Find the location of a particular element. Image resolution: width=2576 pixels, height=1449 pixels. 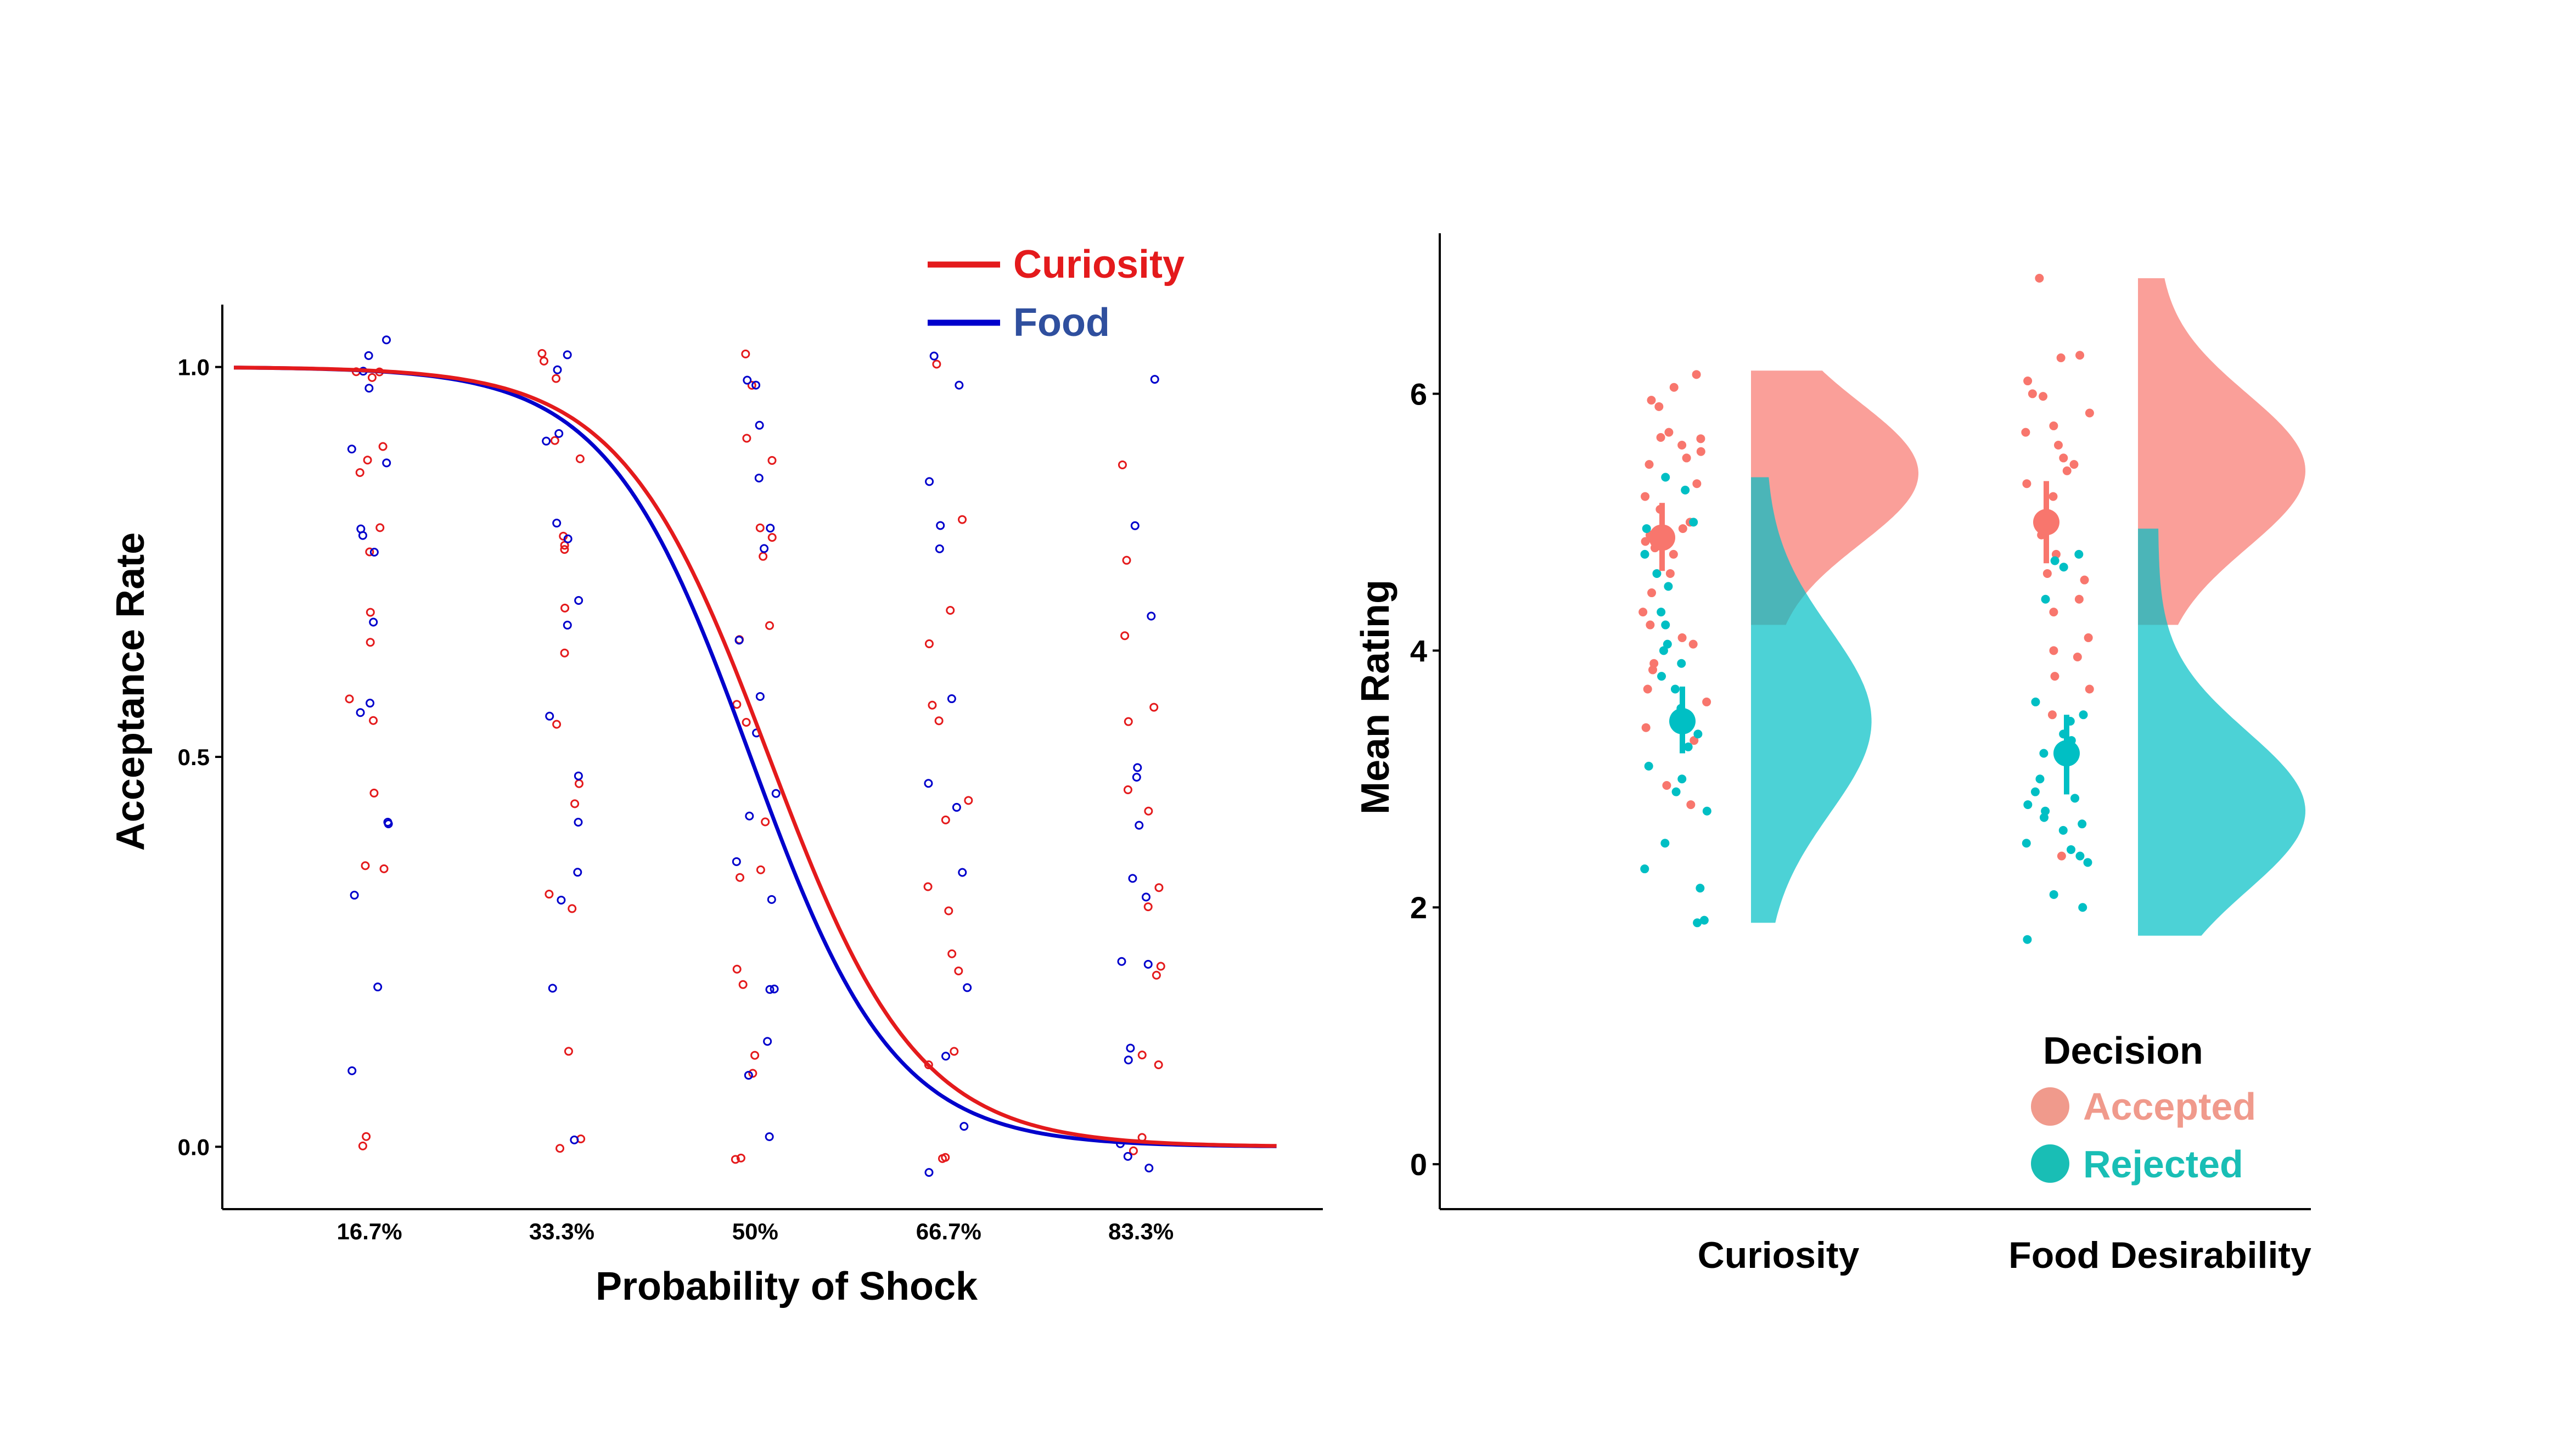

right-y-tick-label: 4 is located at coordinates (1418, 650).